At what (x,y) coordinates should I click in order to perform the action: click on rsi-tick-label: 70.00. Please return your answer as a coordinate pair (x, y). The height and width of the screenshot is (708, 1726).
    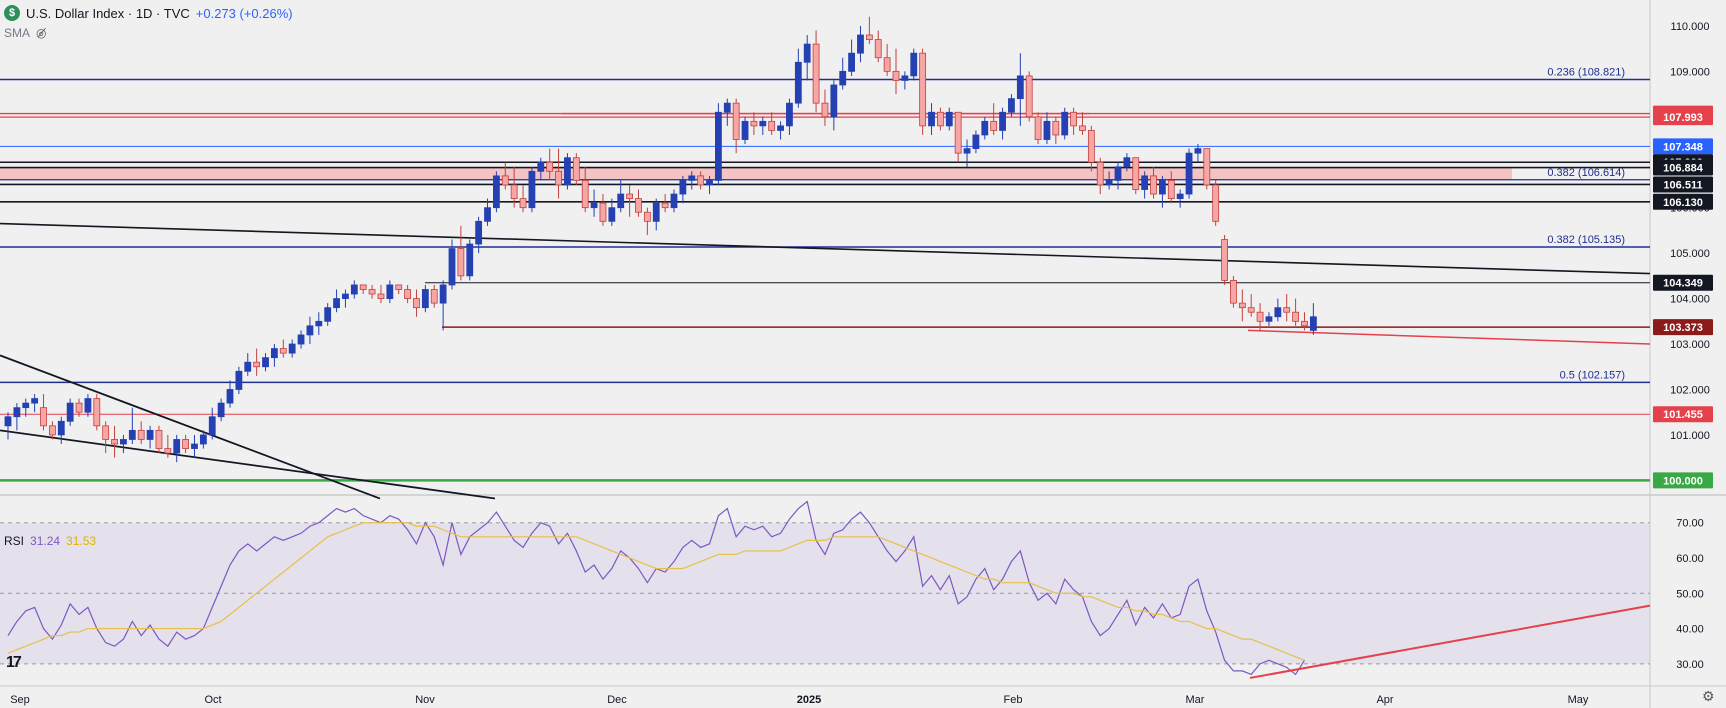
    Looking at the image, I should click on (1690, 524).